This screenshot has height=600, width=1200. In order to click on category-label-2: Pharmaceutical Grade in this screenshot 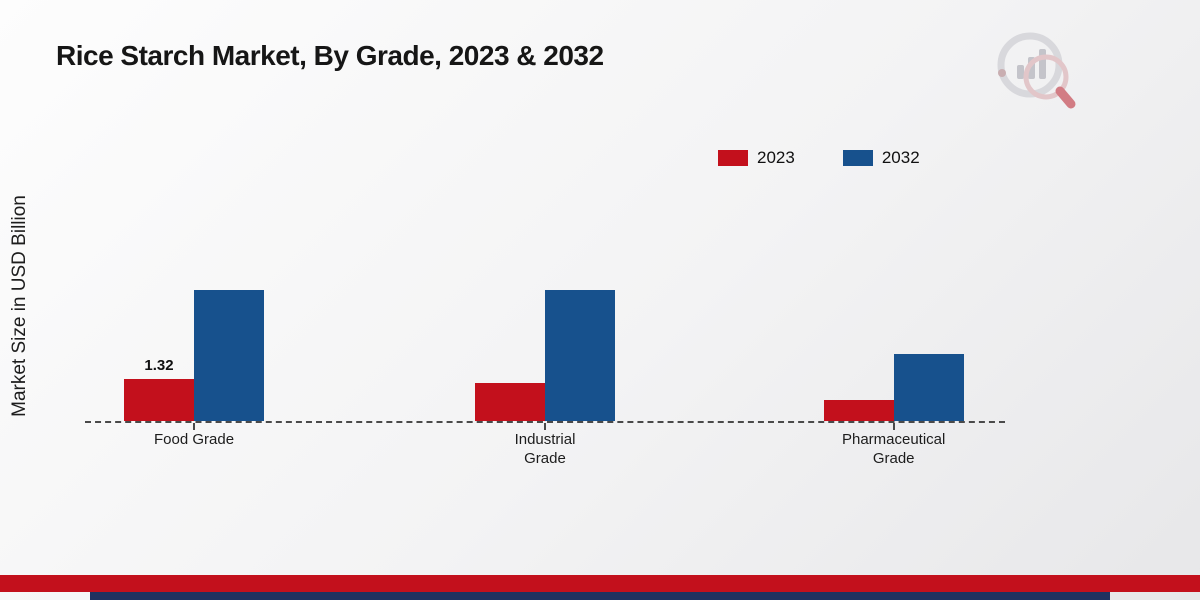, I will do `click(894, 450)`.